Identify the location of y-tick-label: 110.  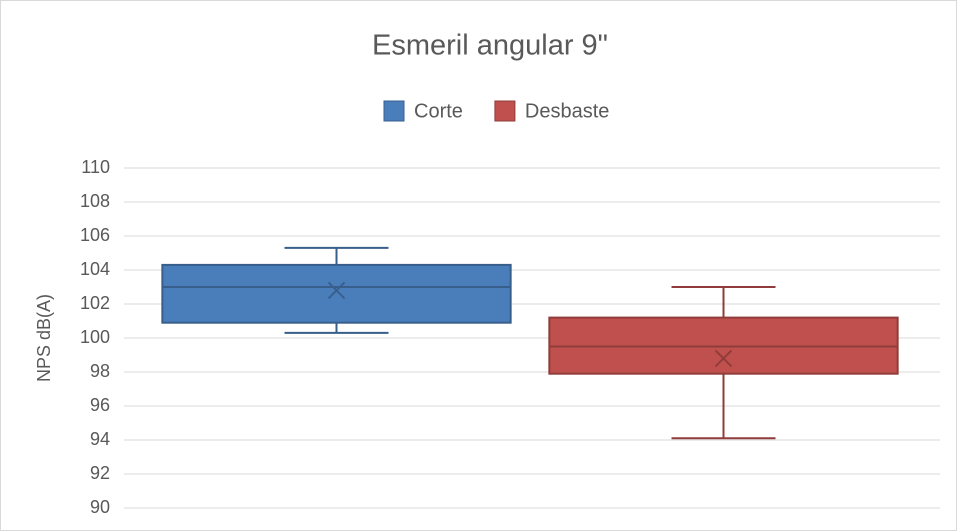
(95, 167).